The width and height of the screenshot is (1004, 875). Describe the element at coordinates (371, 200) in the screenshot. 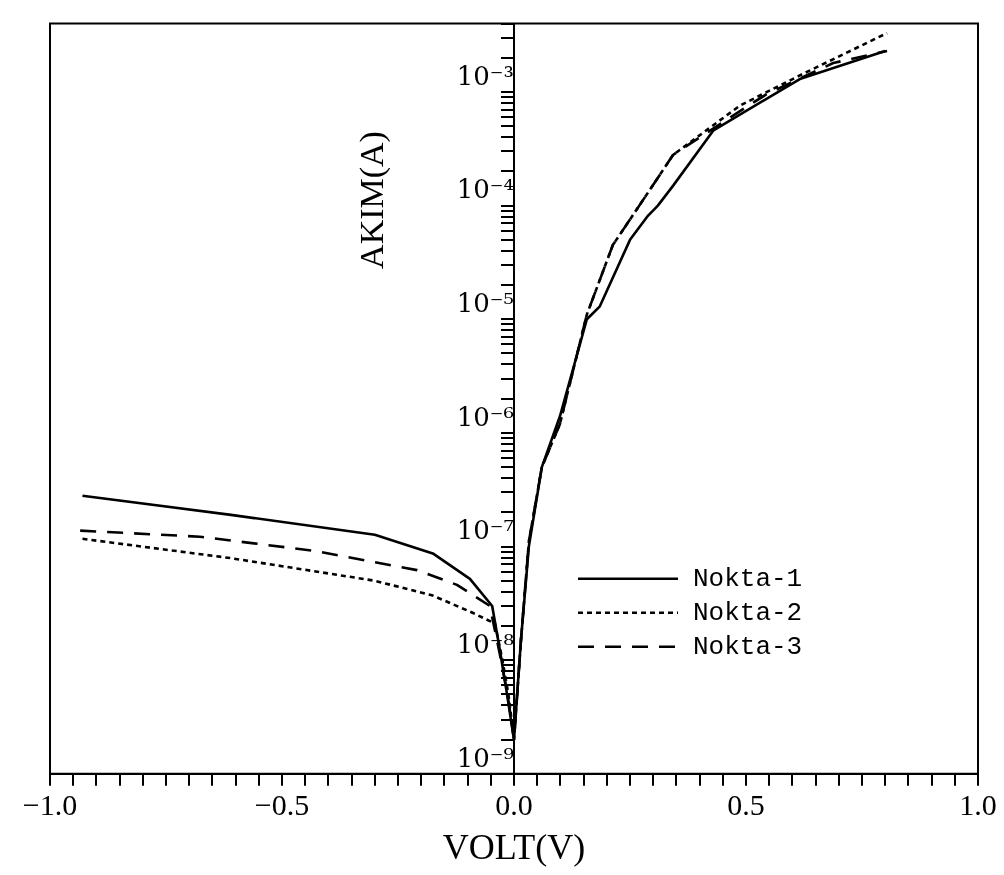

I see `y-axis-title: AKIM(A)` at that location.